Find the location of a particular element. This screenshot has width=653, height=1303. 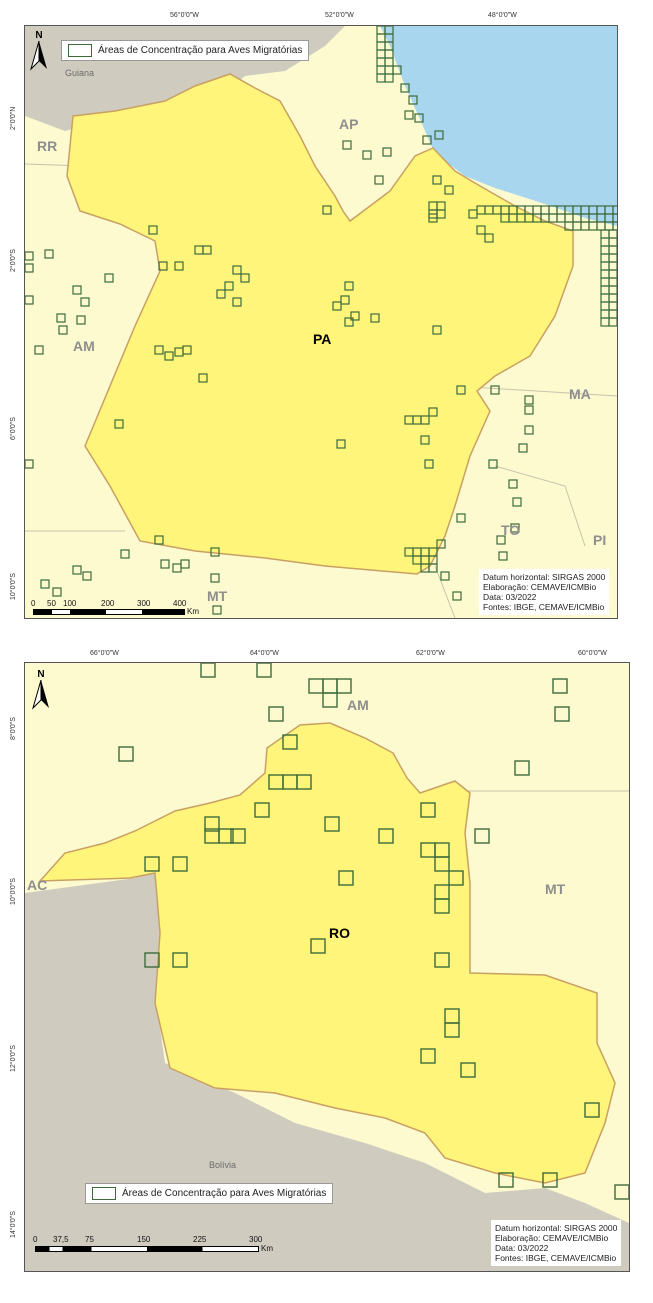

info-data: Data: 03/2022 is located at coordinates (522, 1248).